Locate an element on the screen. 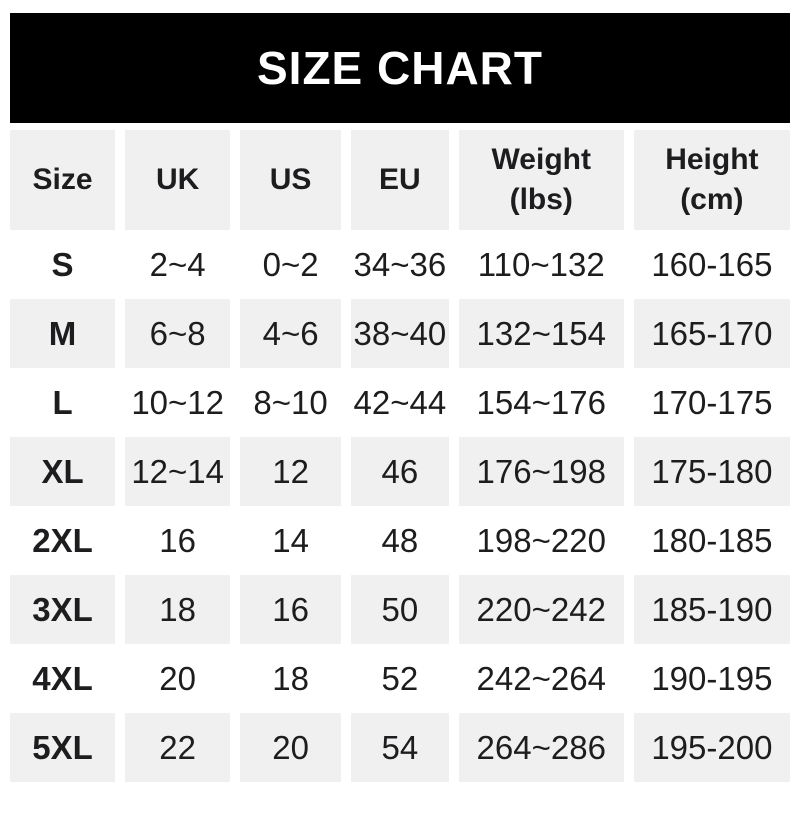 This screenshot has height=813, width=800. cell-size: 2XL is located at coordinates (62, 540).